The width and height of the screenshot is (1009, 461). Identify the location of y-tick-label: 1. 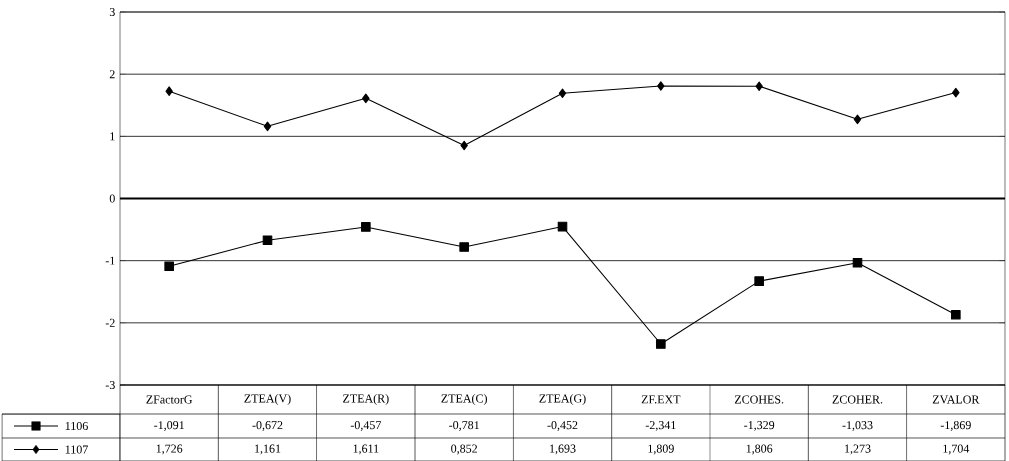
(112, 136).